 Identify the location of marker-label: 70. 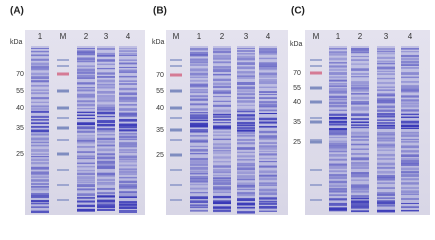
(160, 75).